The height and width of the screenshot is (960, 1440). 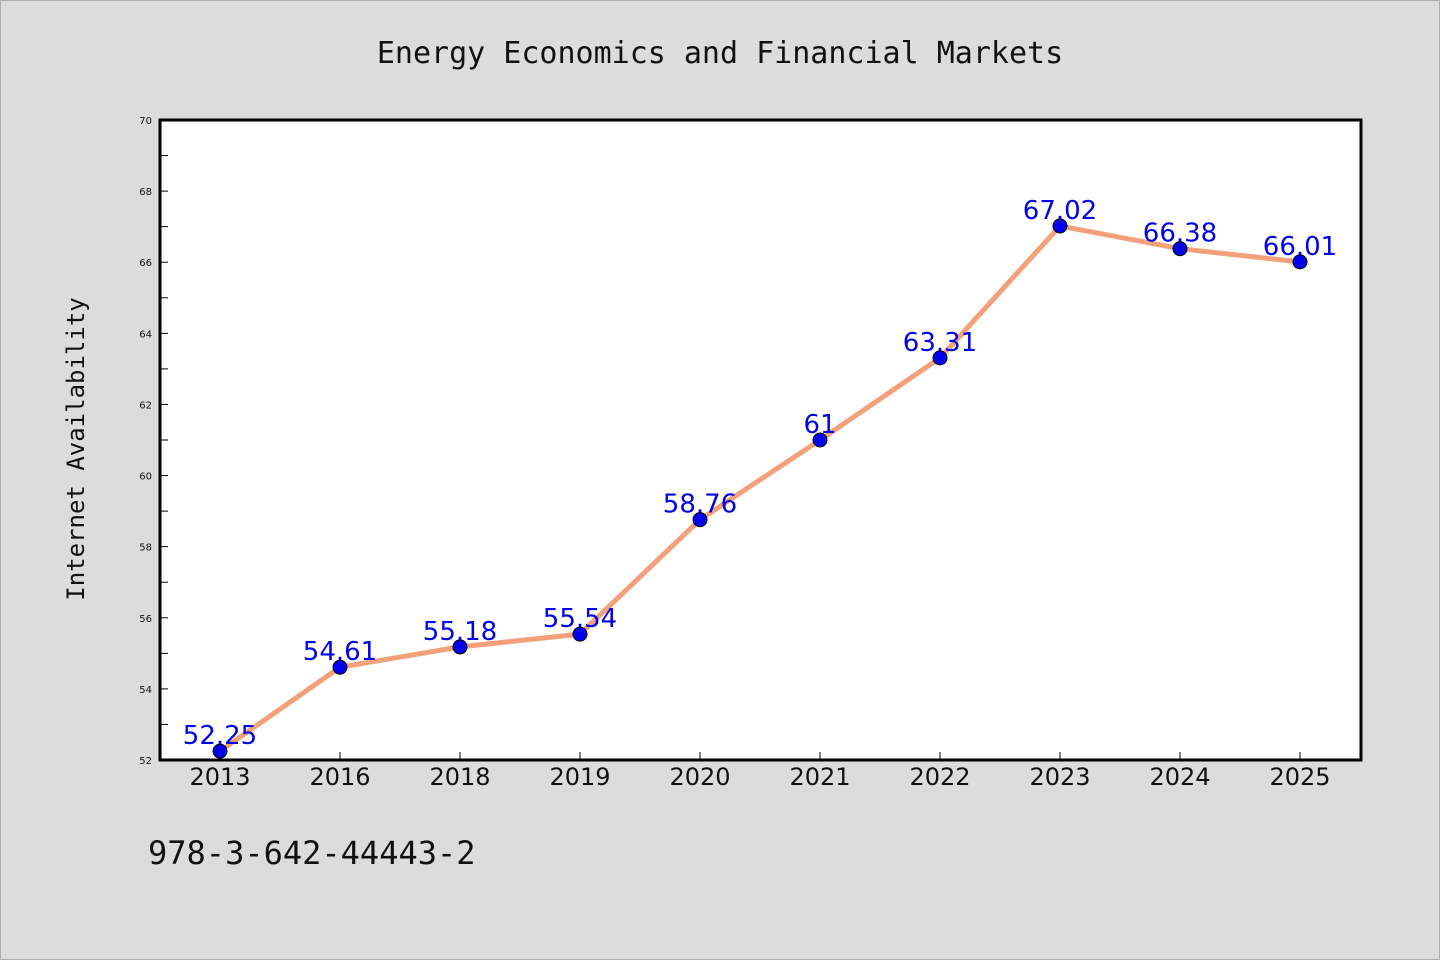 What do you see at coordinates (145, 263) in the screenshot?
I see `y-tick-label: 66` at bounding box center [145, 263].